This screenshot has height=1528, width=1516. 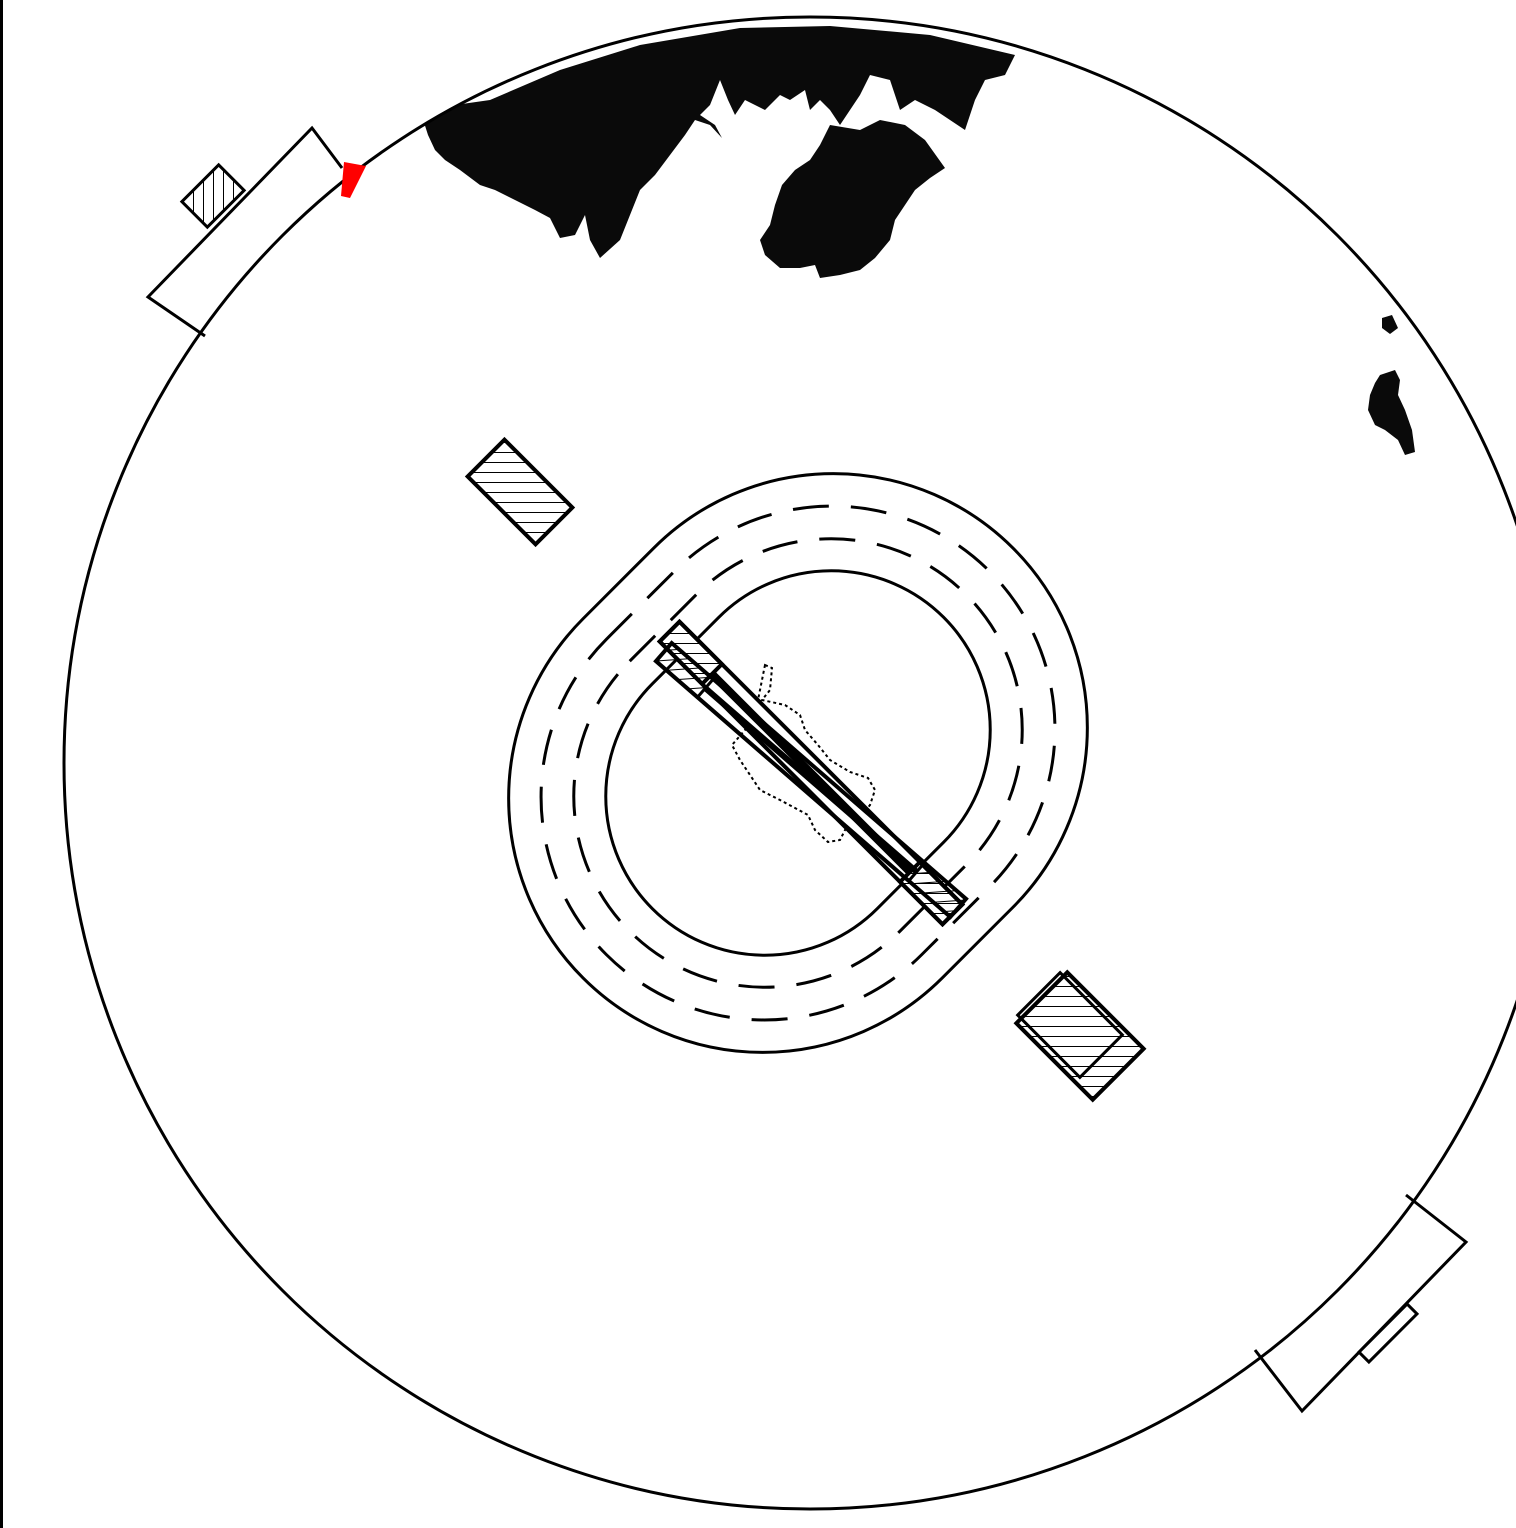 What do you see at coordinates (353, 180) in the screenshot?
I see `red-marker` at bounding box center [353, 180].